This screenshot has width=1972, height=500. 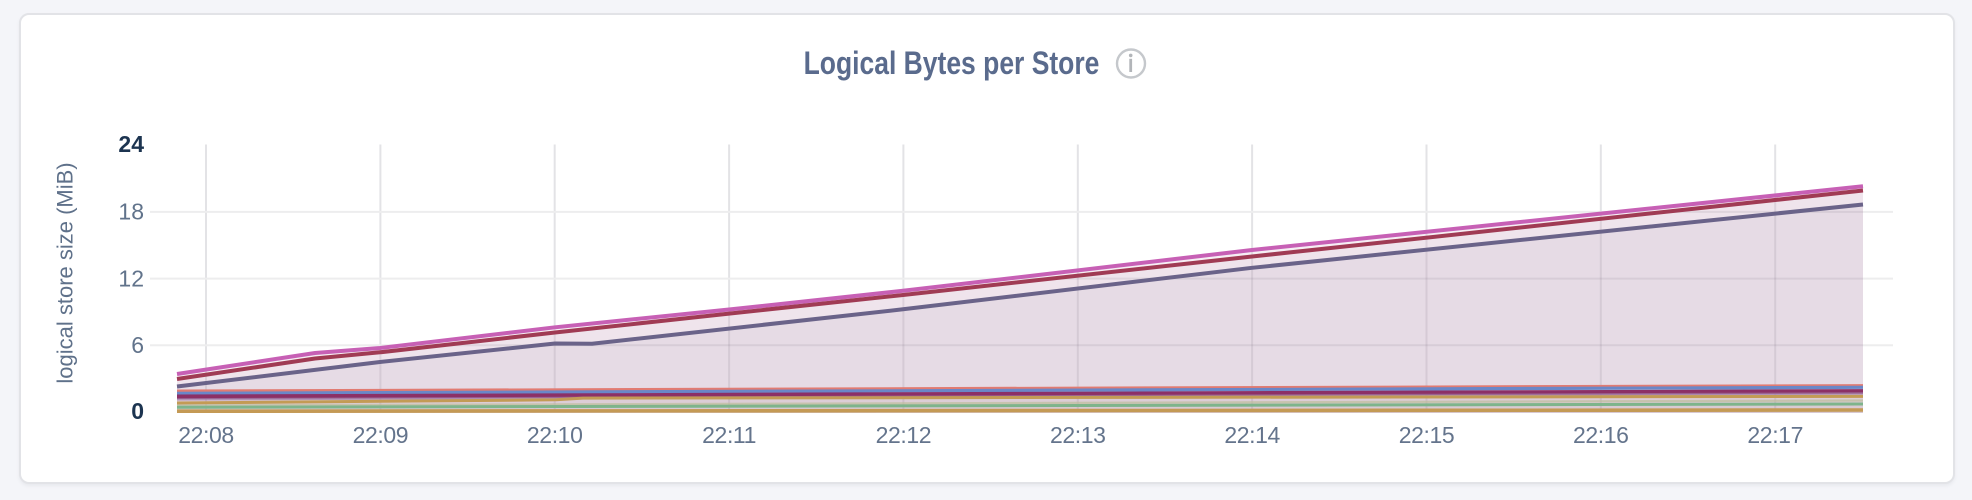 I want to click on svg-text: 22:12, so click(x=904, y=435).